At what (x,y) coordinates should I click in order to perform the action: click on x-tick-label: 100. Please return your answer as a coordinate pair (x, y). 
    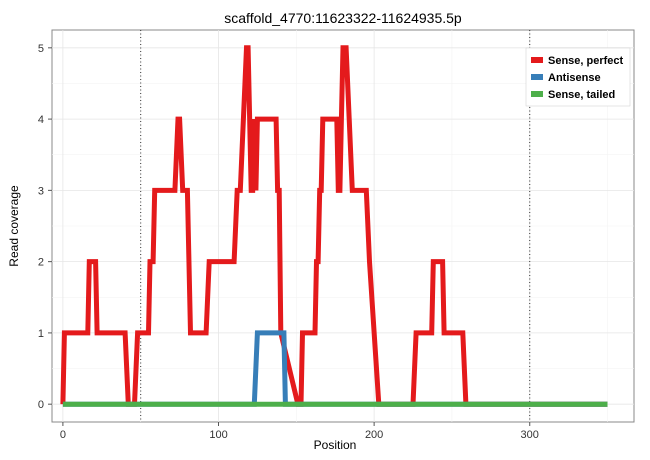
    Looking at the image, I should click on (218, 435).